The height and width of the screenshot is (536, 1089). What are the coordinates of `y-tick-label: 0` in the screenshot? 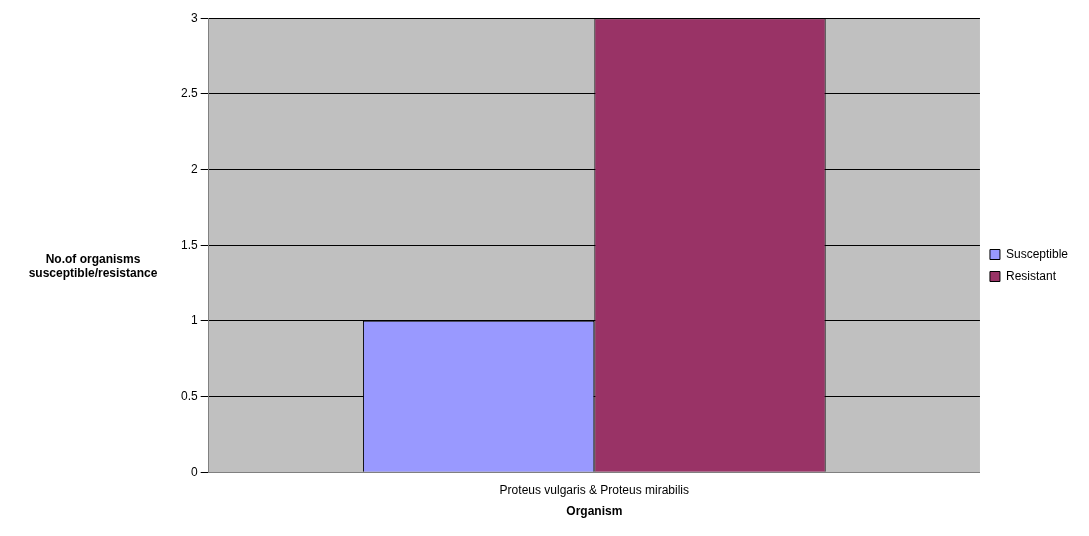 It's located at (194, 471).